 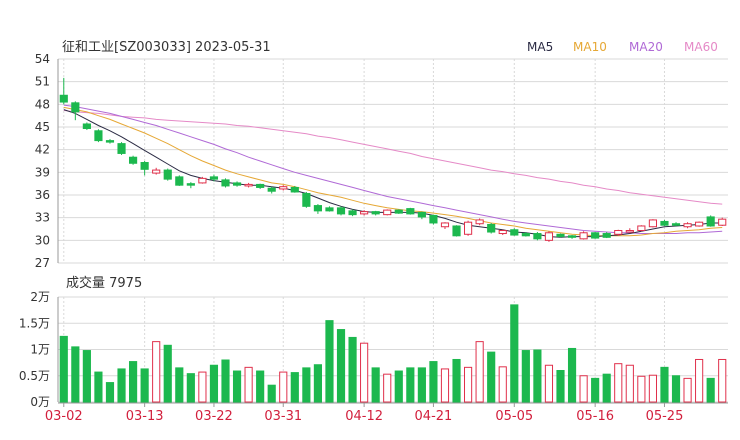 What do you see at coordinates (590, 47) in the screenshot?
I see `legend-item-ma10: MA10` at bounding box center [590, 47].